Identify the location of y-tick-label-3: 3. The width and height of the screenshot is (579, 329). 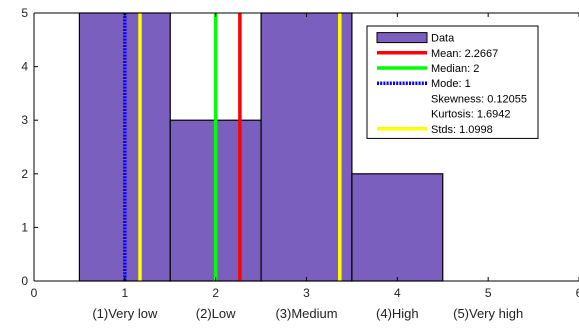
(24, 120).